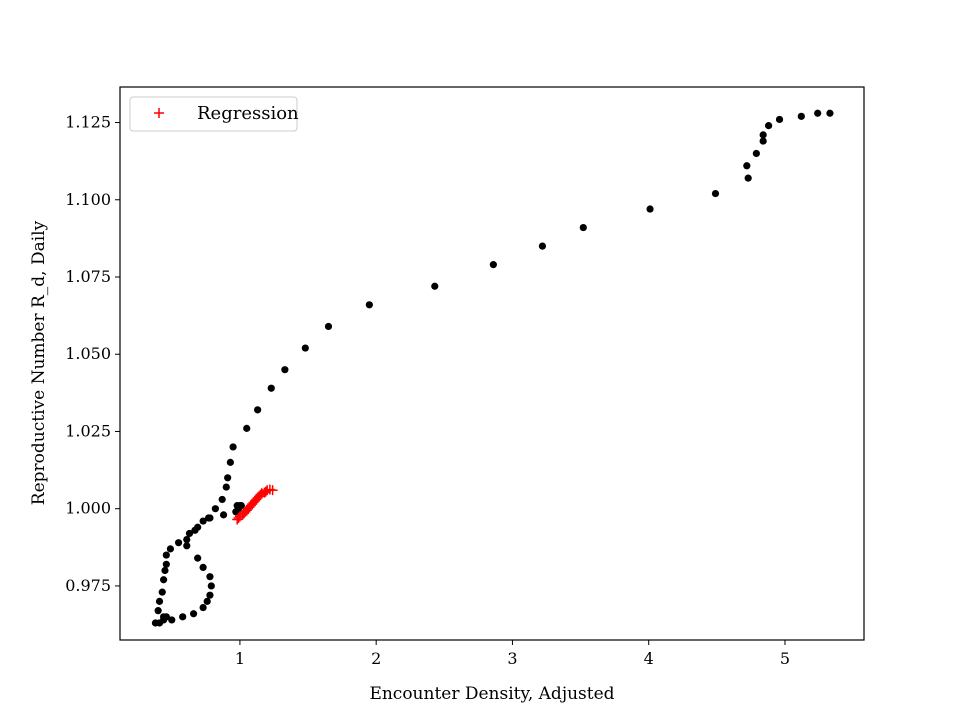  What do you see at coordinates (88, 430) in the screenshot?
I see `y-tick-label: 1.025` at bounding box center [88, 430].